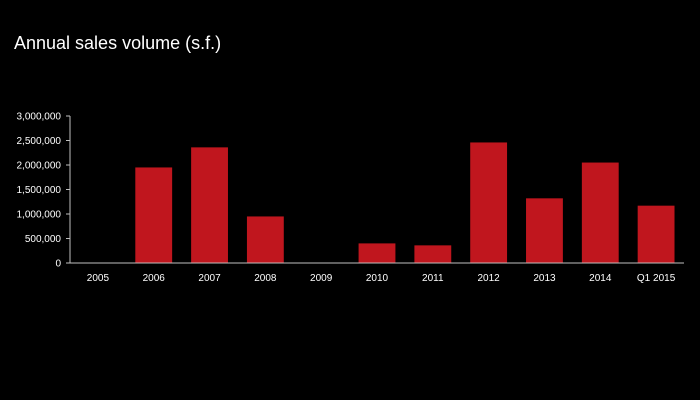  What do you see at coordinates (209, 205) in the screenshot?
I see `bar-2007` at bounding box center [209, 205].